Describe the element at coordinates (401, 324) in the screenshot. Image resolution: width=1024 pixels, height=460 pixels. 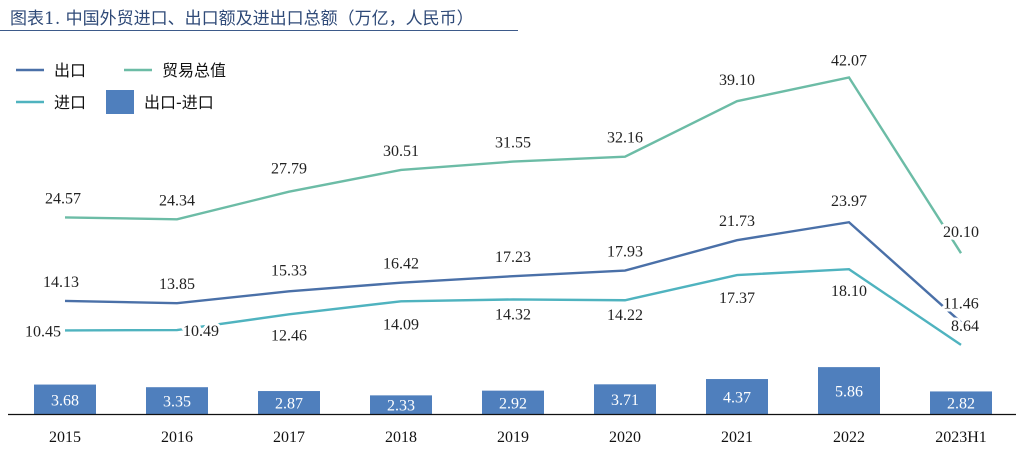
I see `data-label-imp: 14.09` at that location.